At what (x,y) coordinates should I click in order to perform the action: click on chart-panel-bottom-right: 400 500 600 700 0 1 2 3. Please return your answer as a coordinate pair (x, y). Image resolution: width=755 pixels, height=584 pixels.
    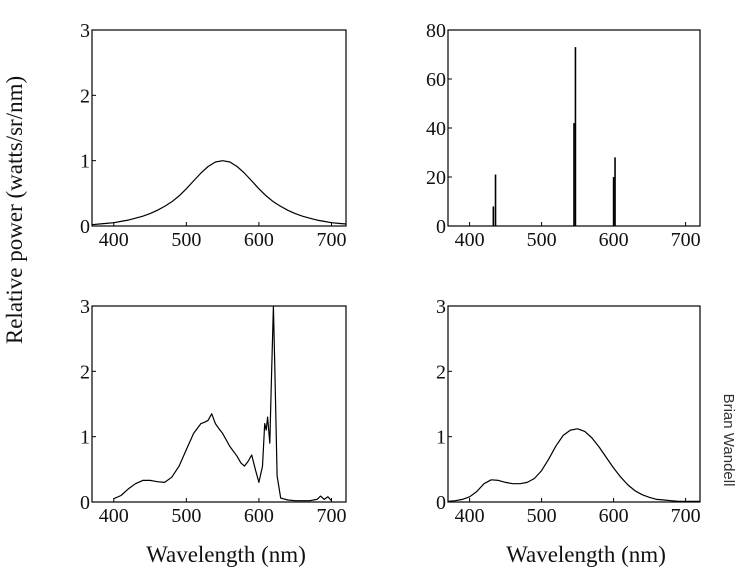
    Looking at the image, I should click on (568, 411).